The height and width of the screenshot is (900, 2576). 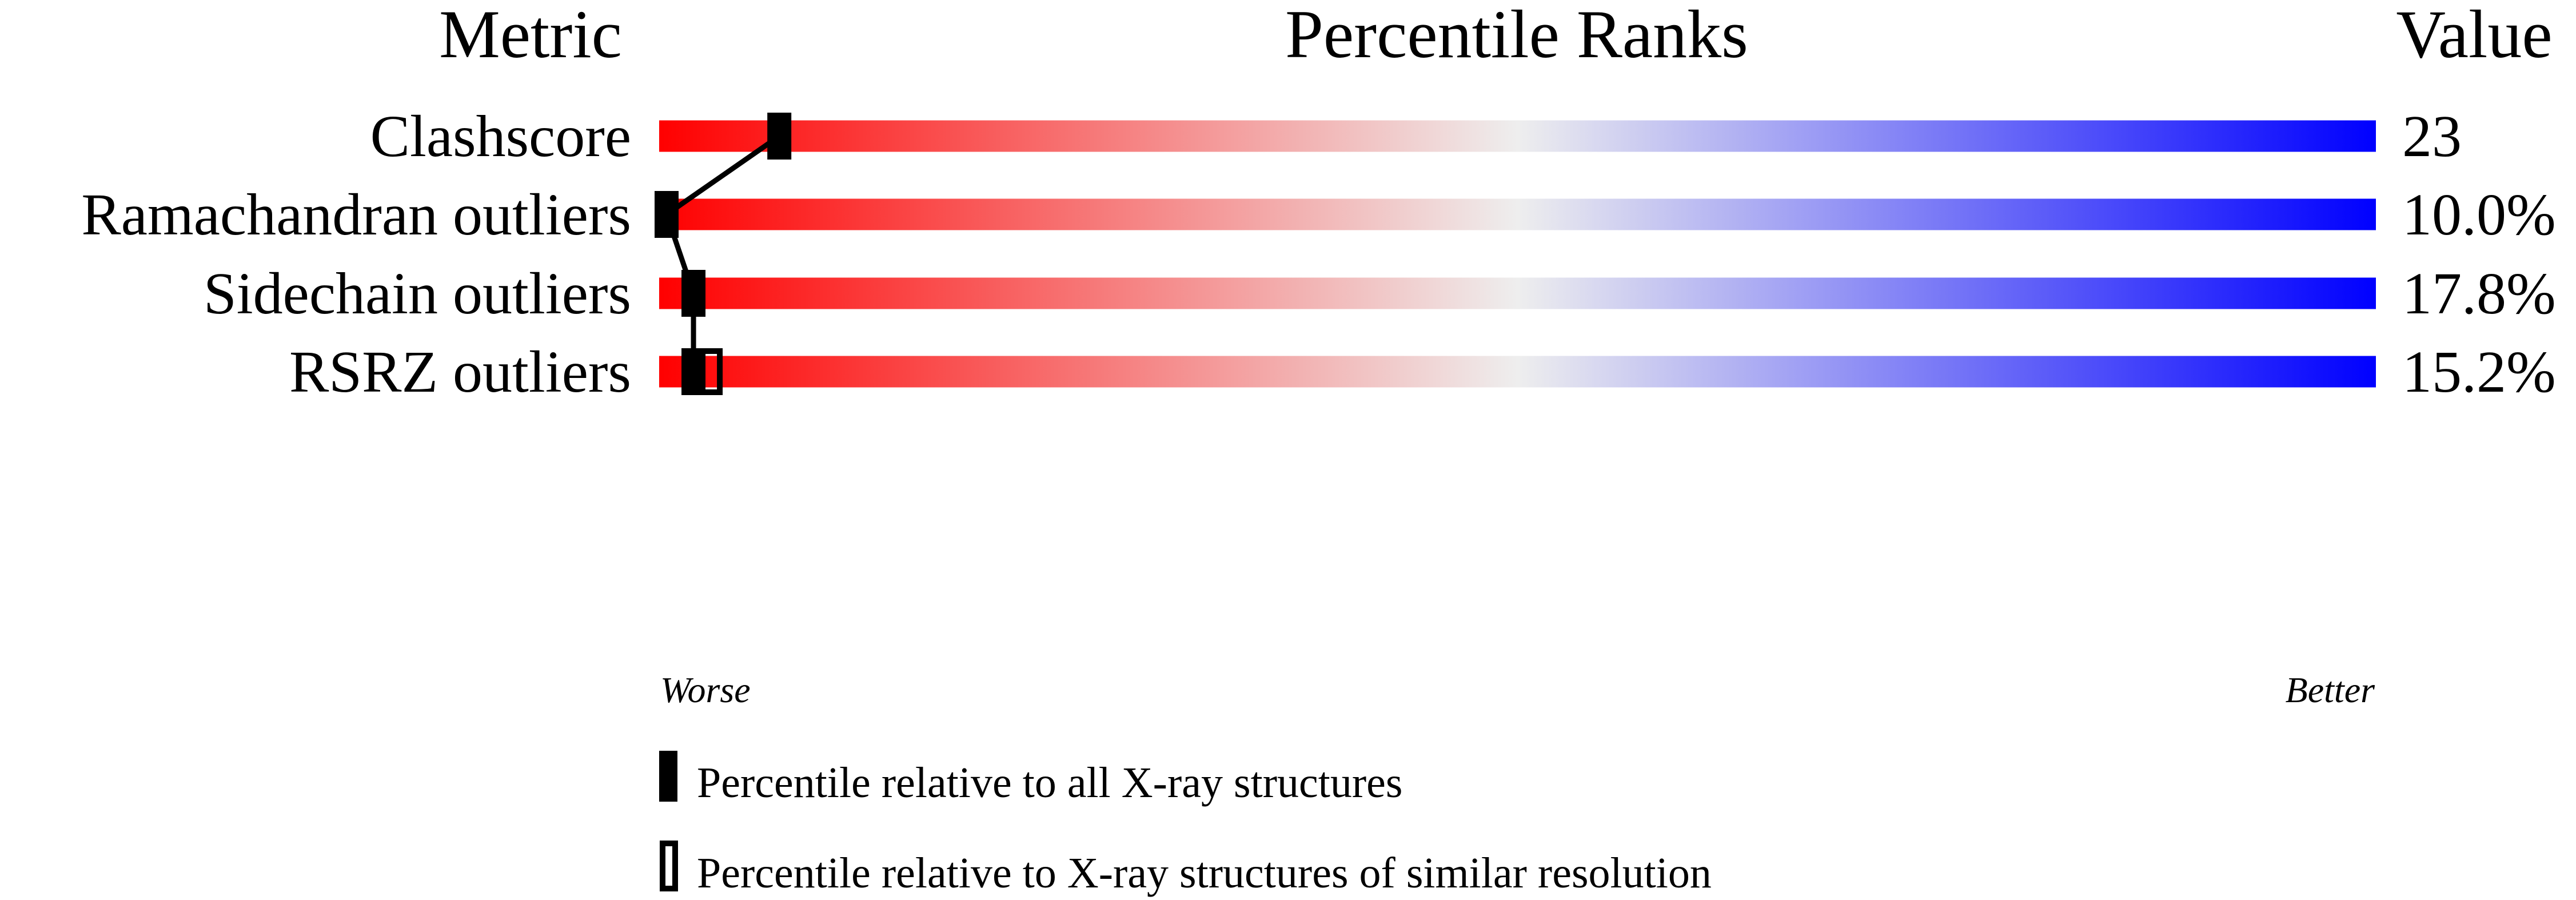 I want to click on connector-line, so click(x=723, y=175).